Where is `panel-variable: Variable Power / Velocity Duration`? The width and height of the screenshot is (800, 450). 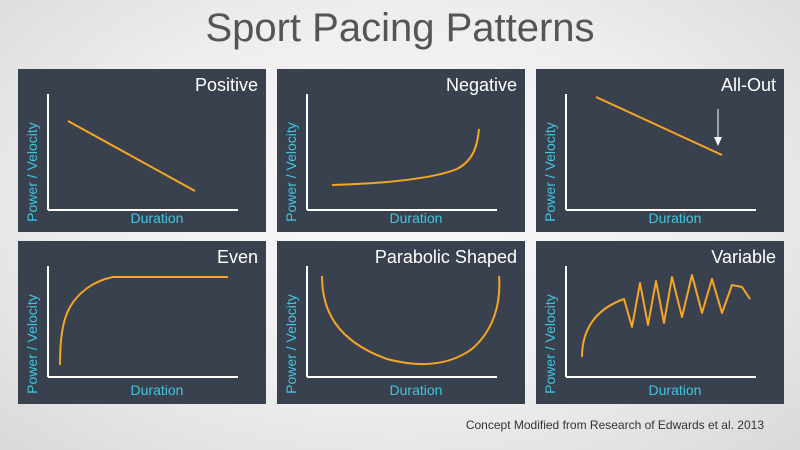
panel-variable: Variable Power / Velocity Duration is located at coordinates (660, 322).